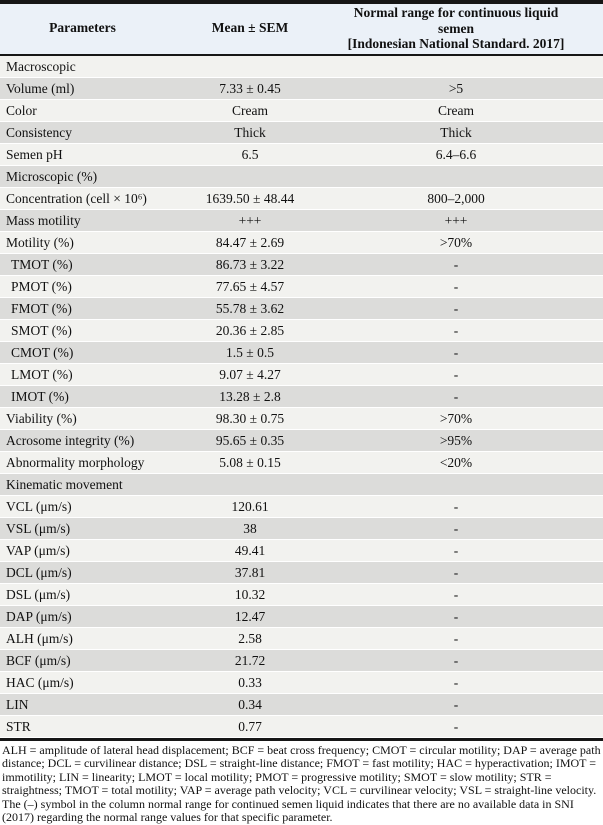 Image resolution: width=603 pixels, height=825 pixels. I want to click on section-row: Kinematic movement, so click(301, 484).